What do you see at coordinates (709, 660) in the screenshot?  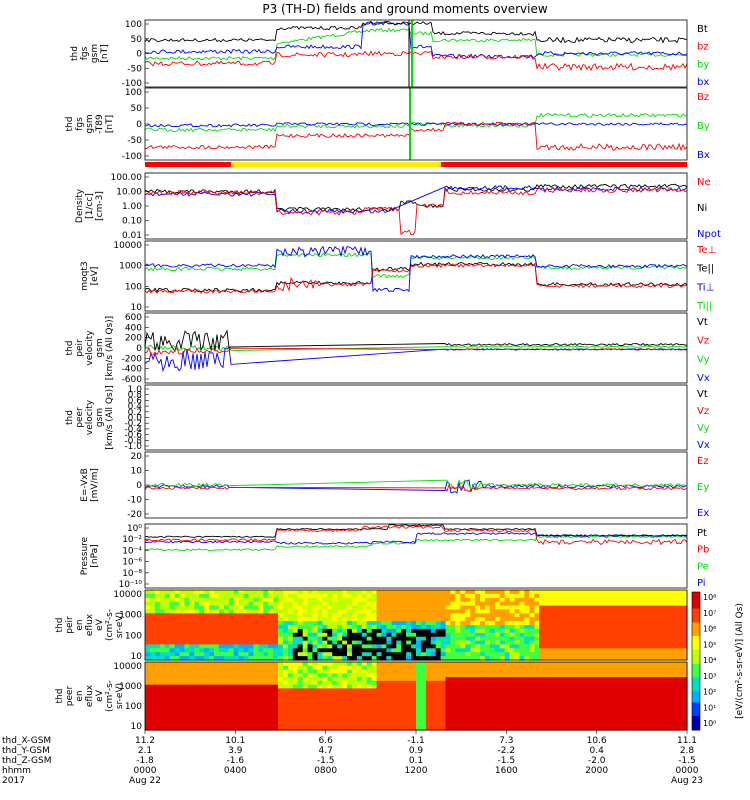 I see `colorbar-tick: 10⁴` at bounding box center [709, 660].